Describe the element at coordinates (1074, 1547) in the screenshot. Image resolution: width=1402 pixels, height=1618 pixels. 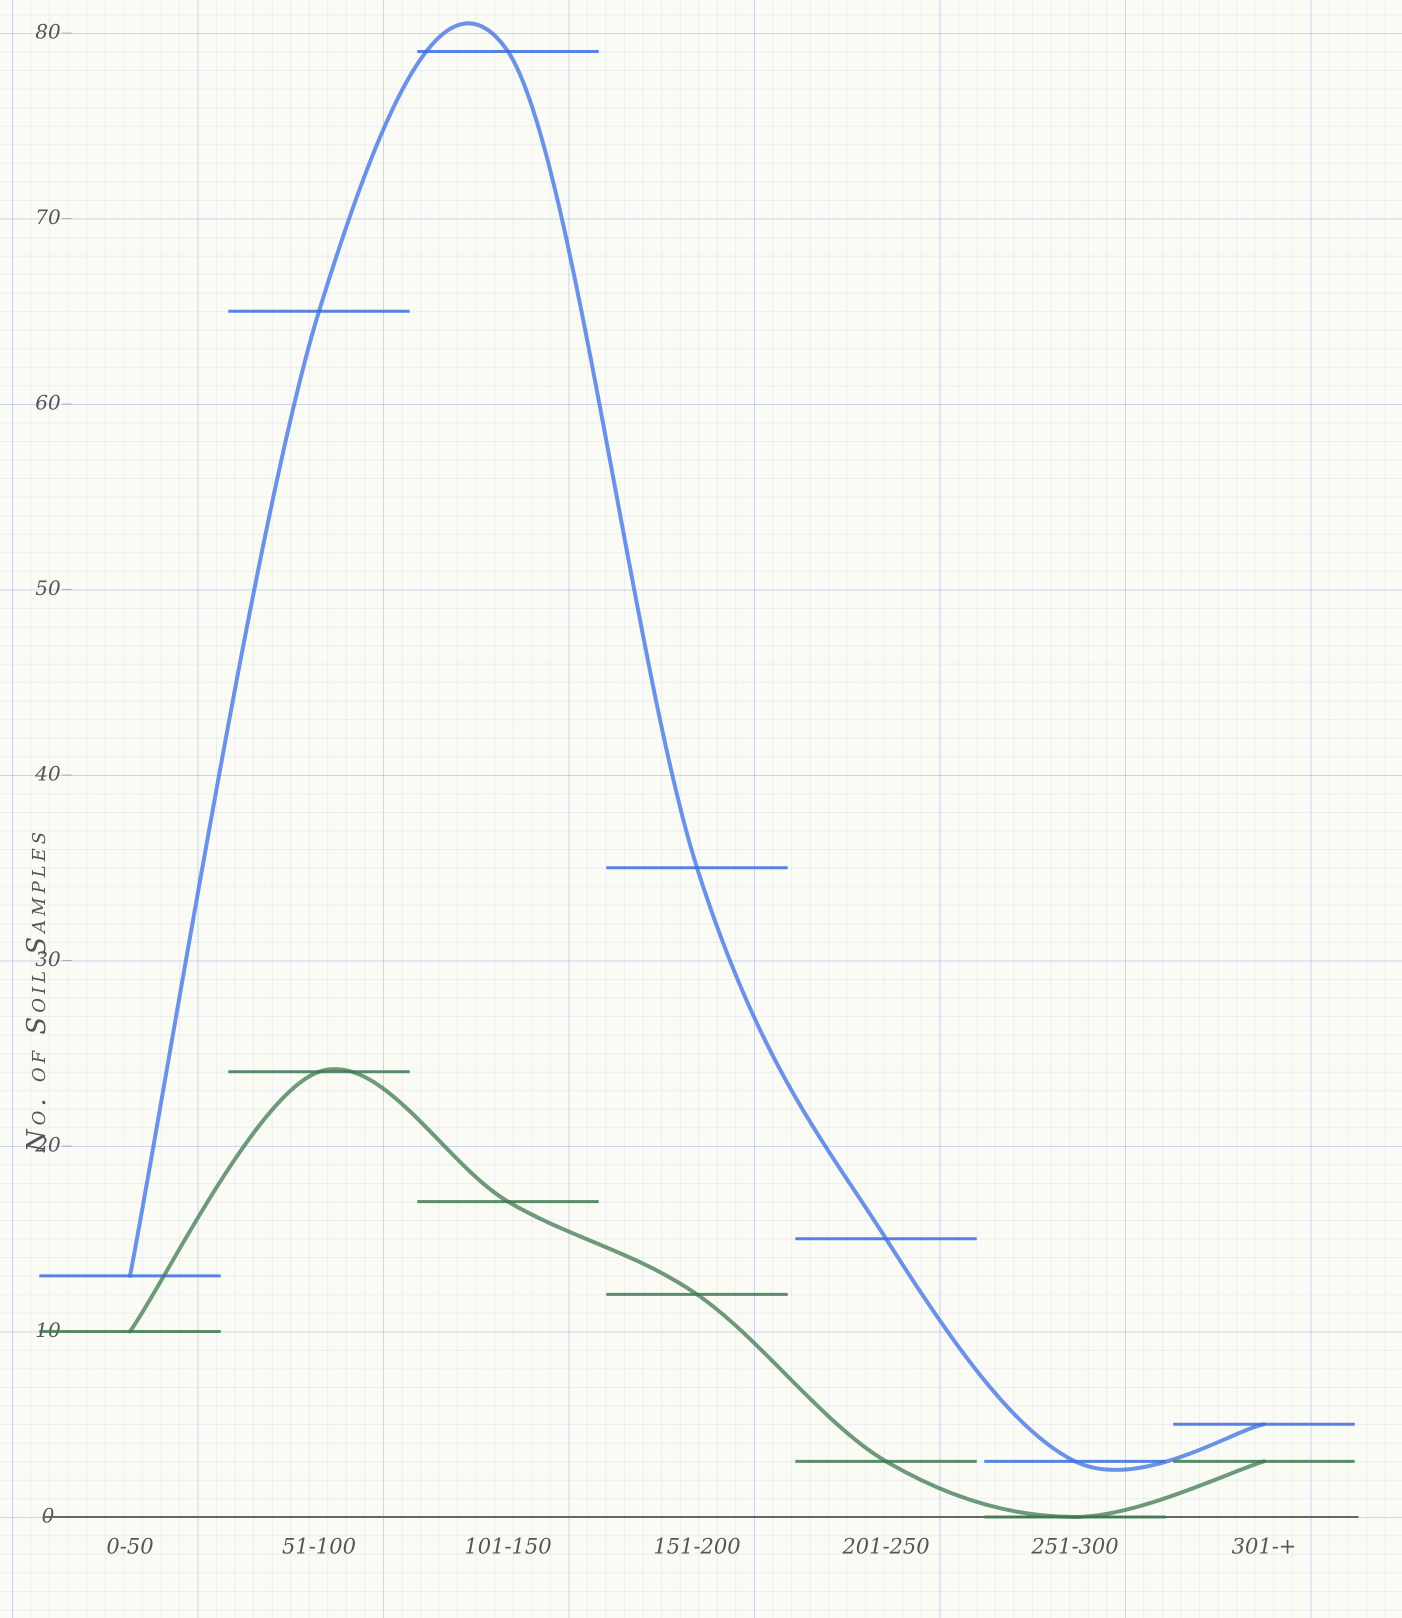
I see `x-tick-label: 251-300` at that location.